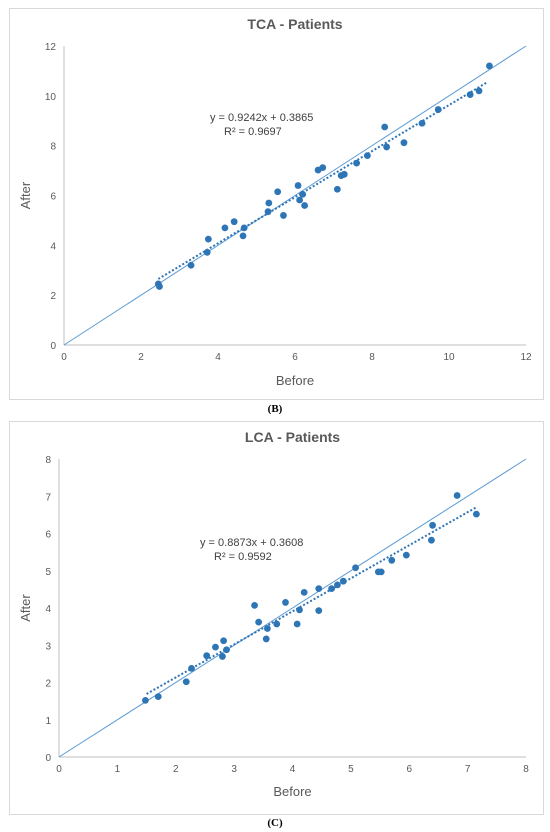 This screenshot has height=832, width=550. What do you see at coordinates (251, 543) in the screenshot?
I see `trendline-equation: y = 0.8873x + 0.3608` at bounding box center [251, 543].